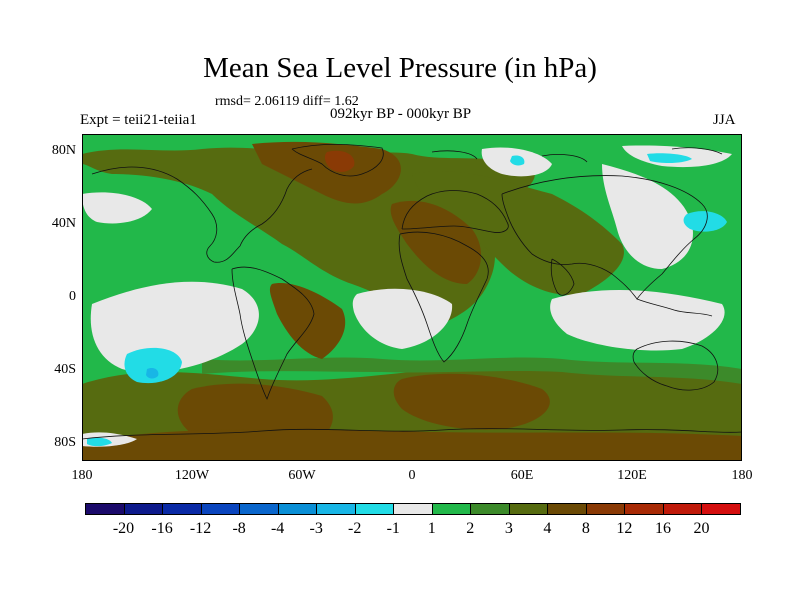  Describe the element at coordinates (508, 528) in the screenshot. I see `colorbar-label: 3` at that location.